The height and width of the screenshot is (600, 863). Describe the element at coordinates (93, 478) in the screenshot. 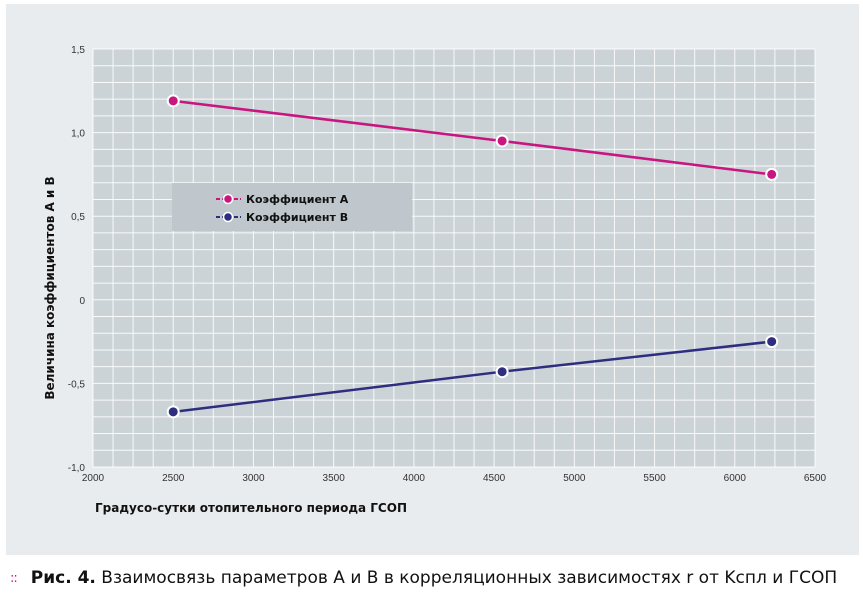

I see `x-tick-label: 2000` at that location.